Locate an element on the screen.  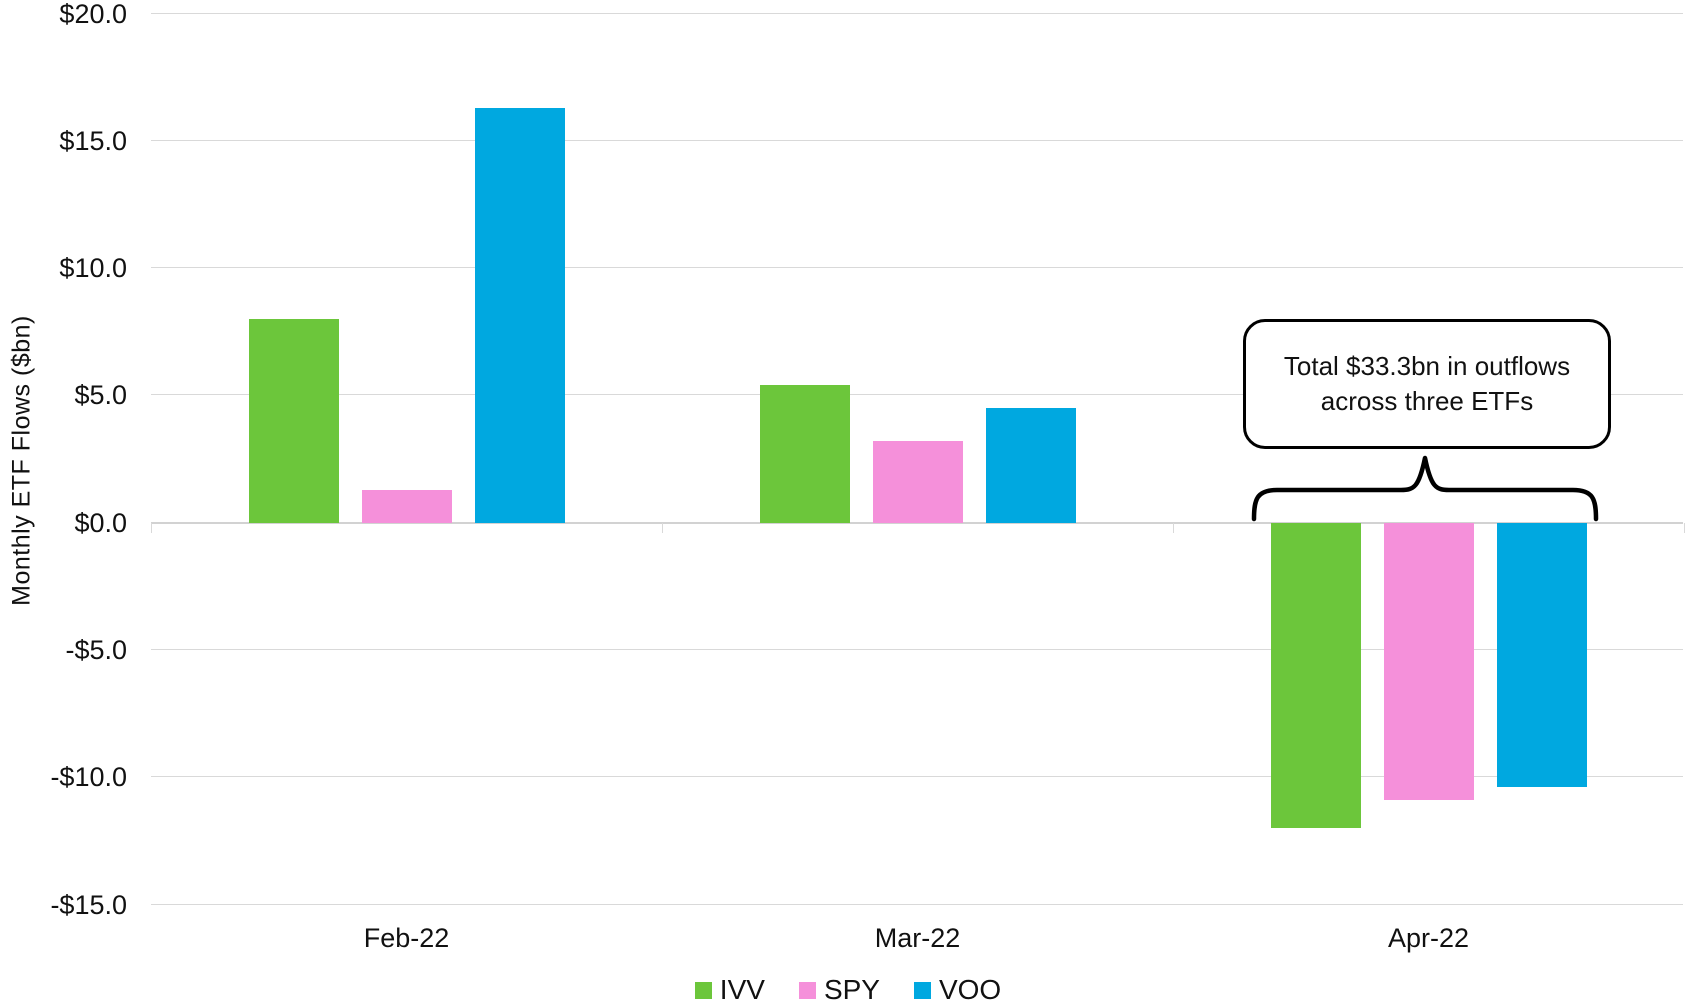
legend: IVV SPY VOO is located at coordinates (848, 990).